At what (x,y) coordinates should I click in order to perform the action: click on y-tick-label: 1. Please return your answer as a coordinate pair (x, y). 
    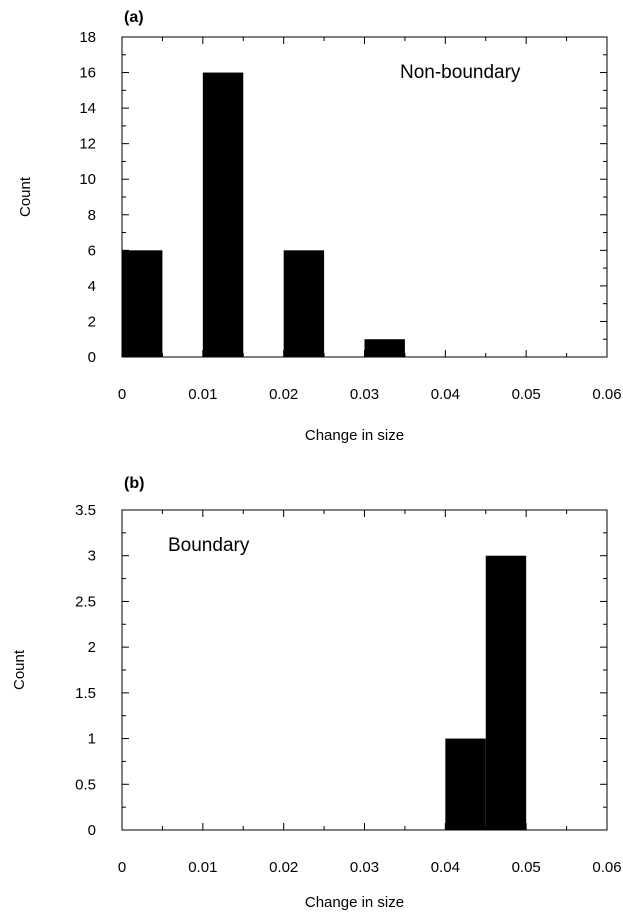
    Looking at the image, I should click on (92, 739).